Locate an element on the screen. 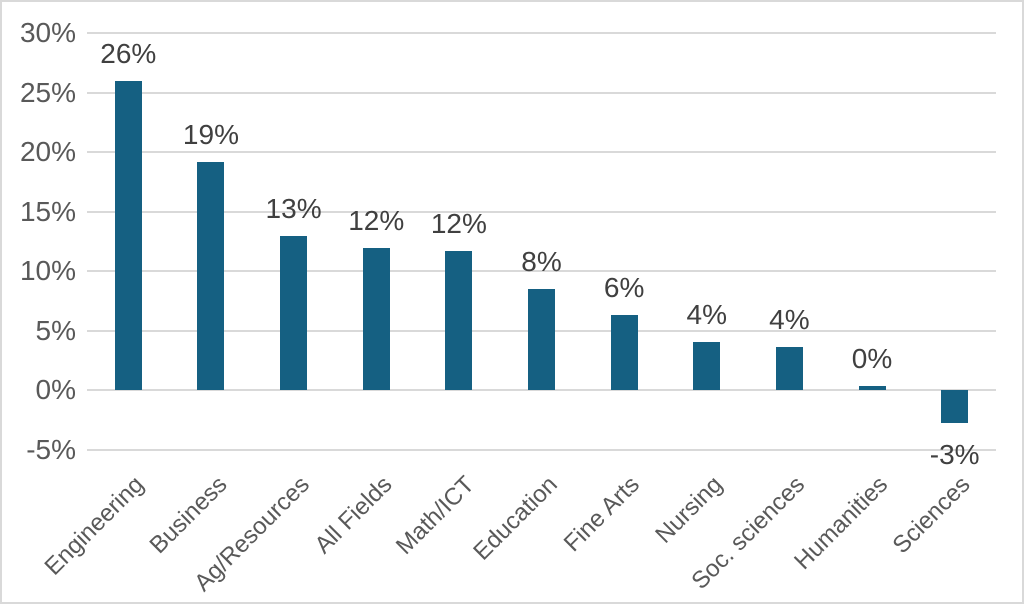 The height and width of the screenshot is (604, 1024). x-axis-category-label: Nursing is located at coordinates (689, 510).